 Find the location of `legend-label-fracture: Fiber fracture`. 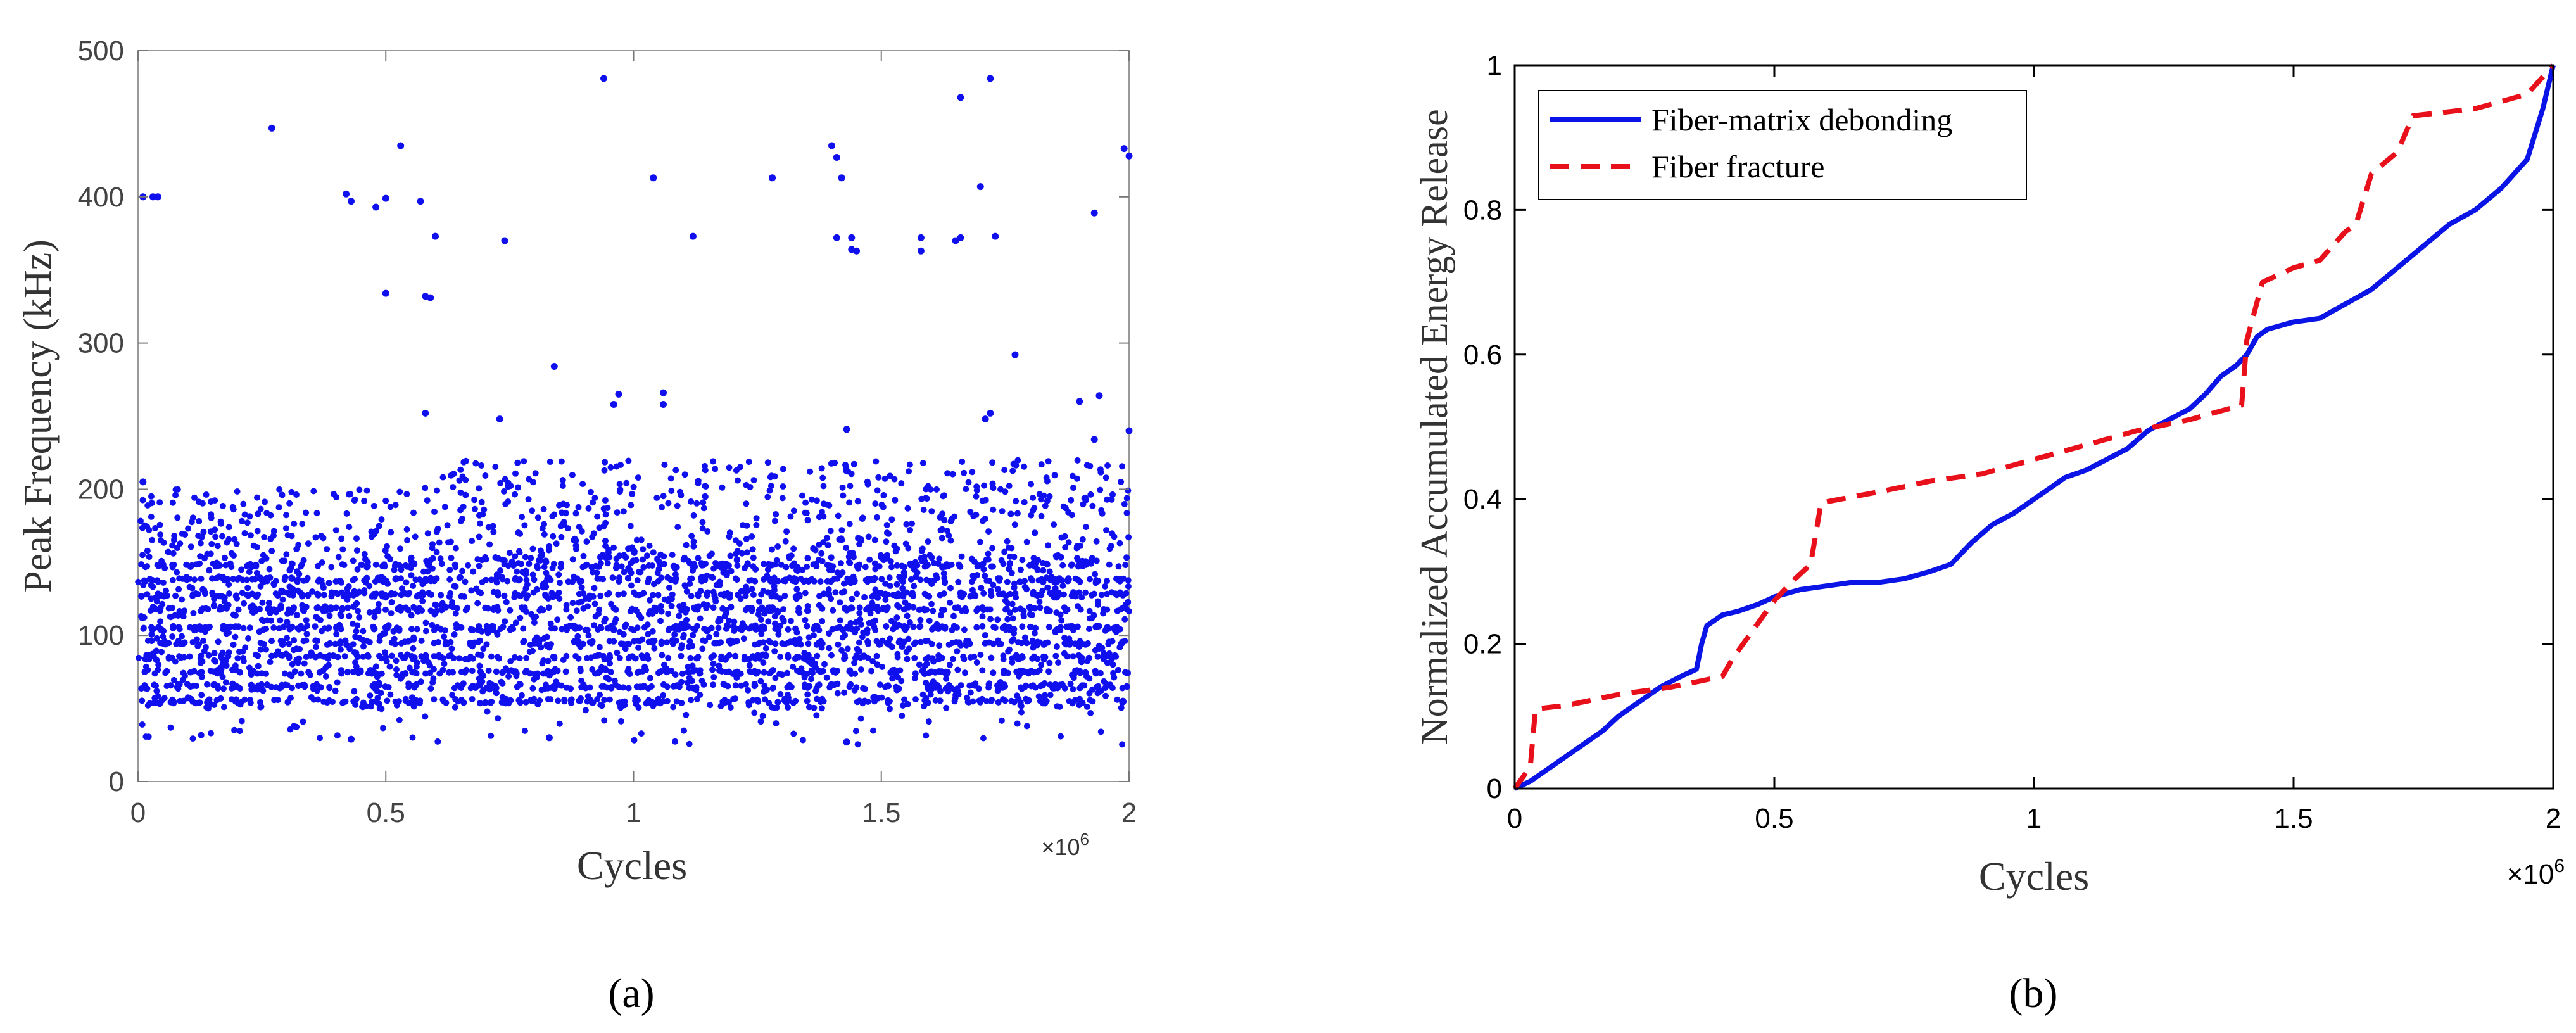

legend-label-fracture: Fiber fracture is located at coordinates (1737, 166).